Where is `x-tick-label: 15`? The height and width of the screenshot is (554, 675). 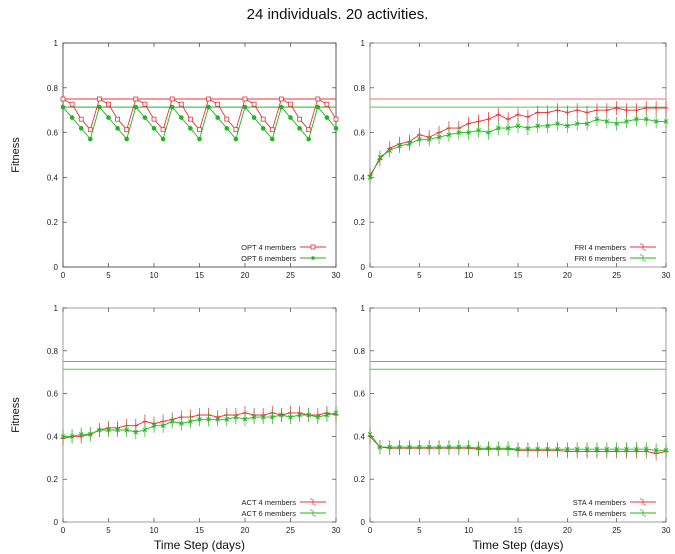
x-tick-label: 15 is located at coordinates (518, 275).